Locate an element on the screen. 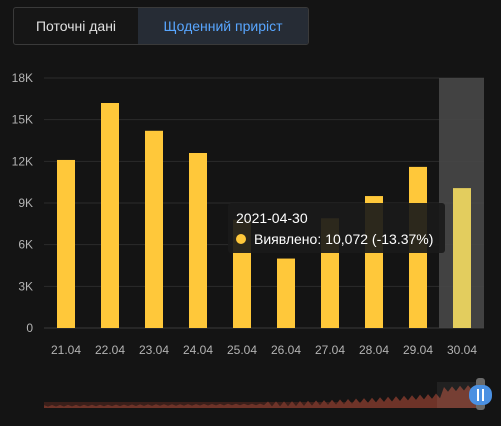 The width and height of the screenshot is (501, 426). x-tick-label: 27.04 is located at coordinates (330, 350).